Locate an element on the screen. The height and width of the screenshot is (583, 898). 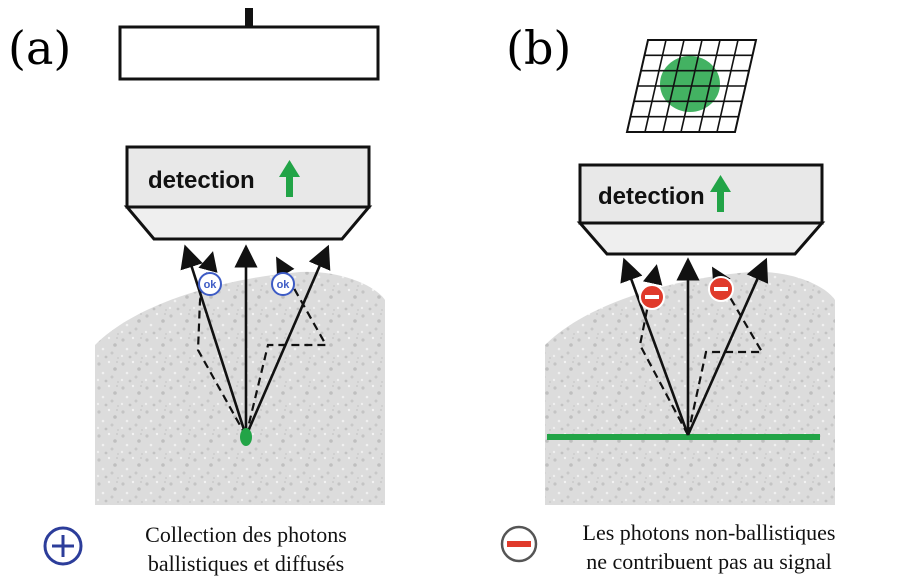
light-source-box is located at coordinates (249, 53).